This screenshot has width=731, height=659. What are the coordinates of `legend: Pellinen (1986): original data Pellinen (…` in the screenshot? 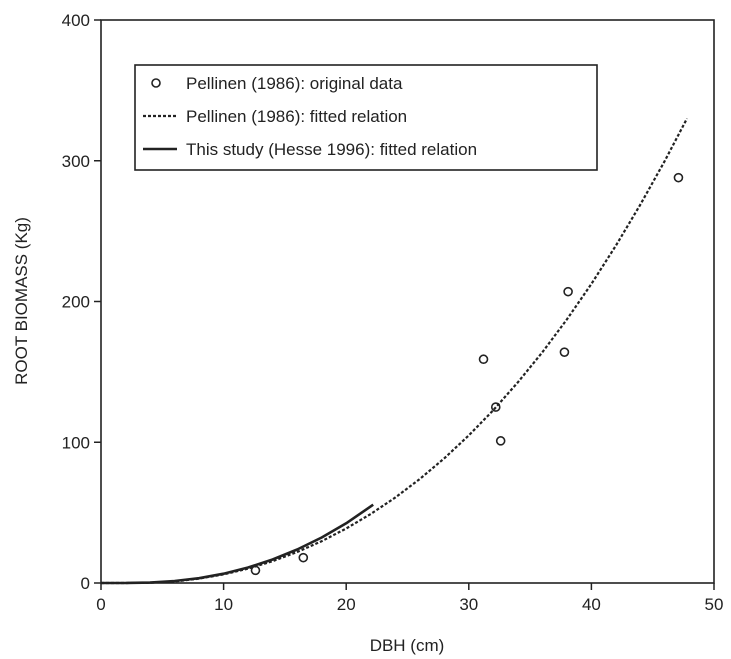 It's located at (366, 117).